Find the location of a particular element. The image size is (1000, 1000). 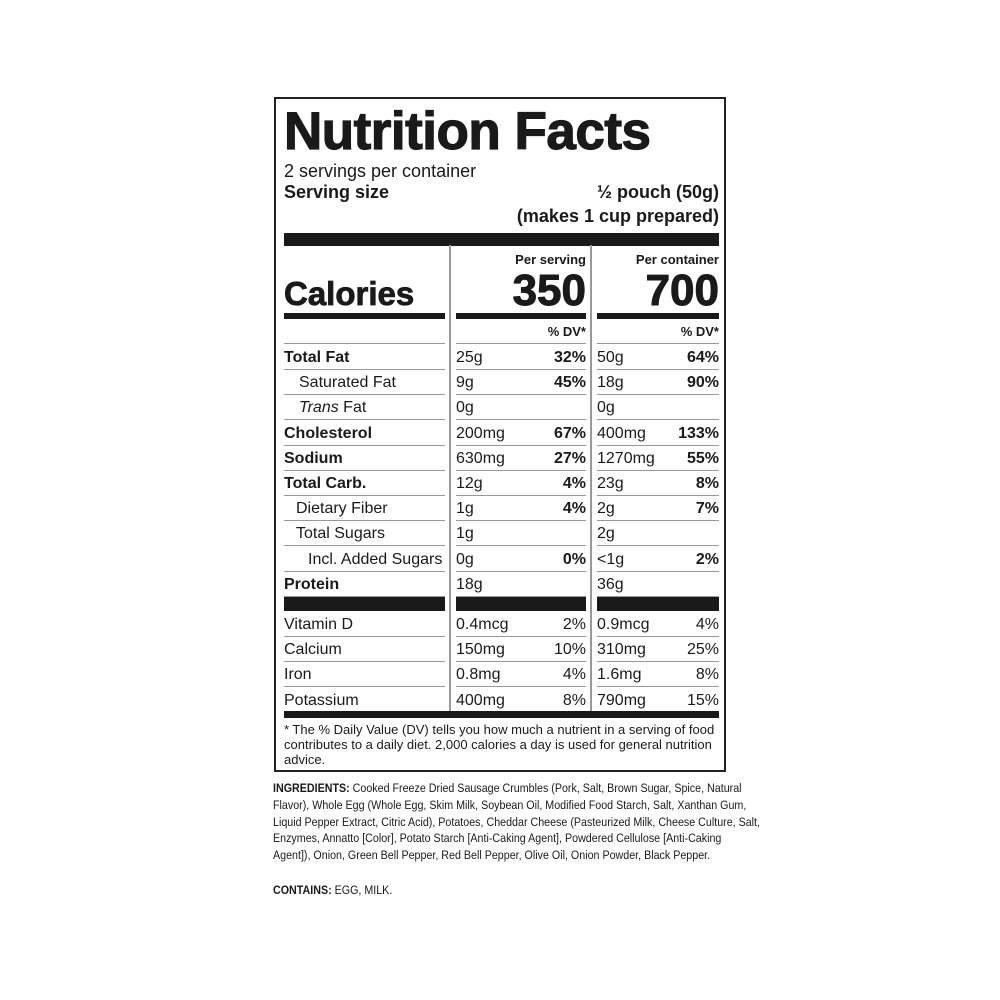

amount: 9g is located at coordinates (465, 383).